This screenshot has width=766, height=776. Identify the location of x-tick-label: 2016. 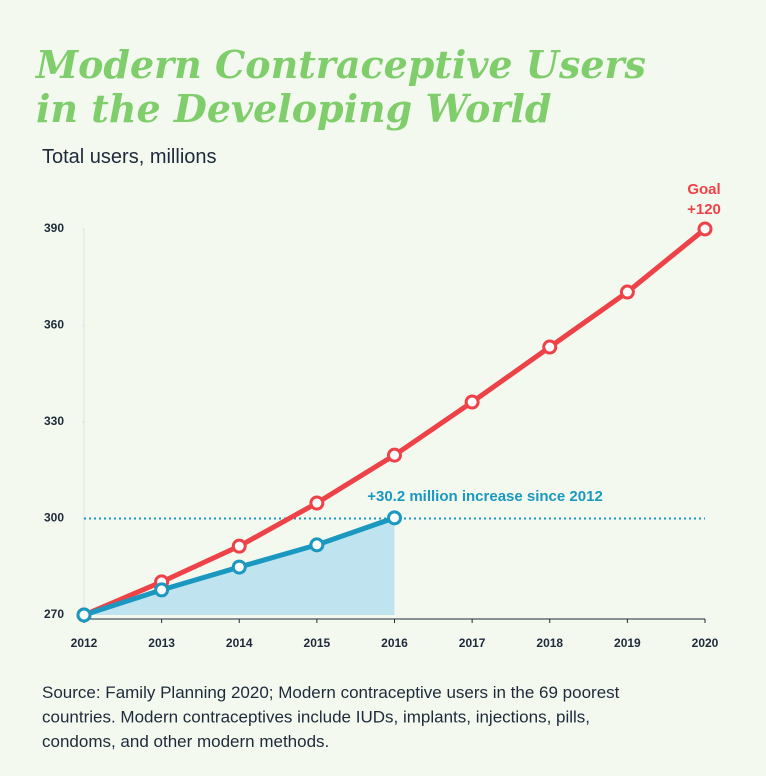
(394, 643).